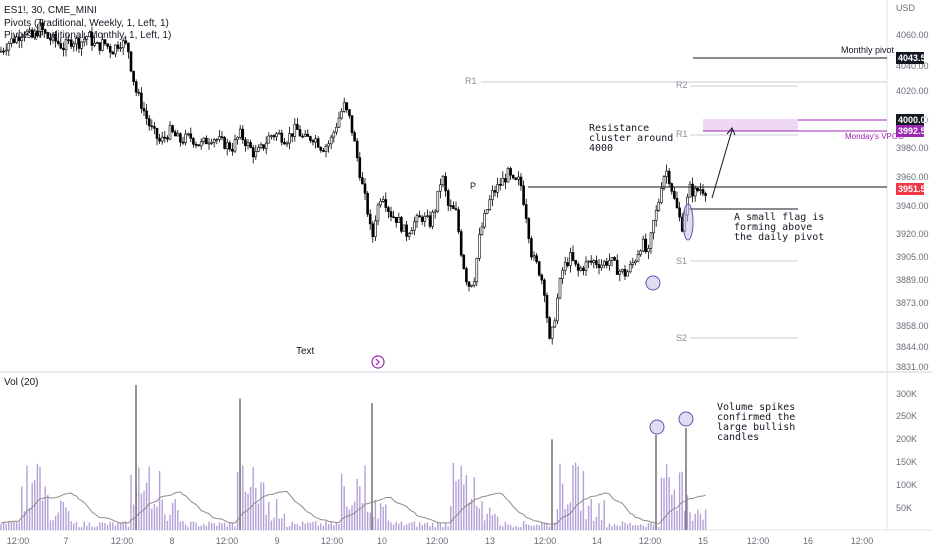 This screenshot has width=932, height=550. I want to click on pivot-weekly-legend: Pivots (Traditional, Weekly, 1, Left, 1), so click(86, 23).